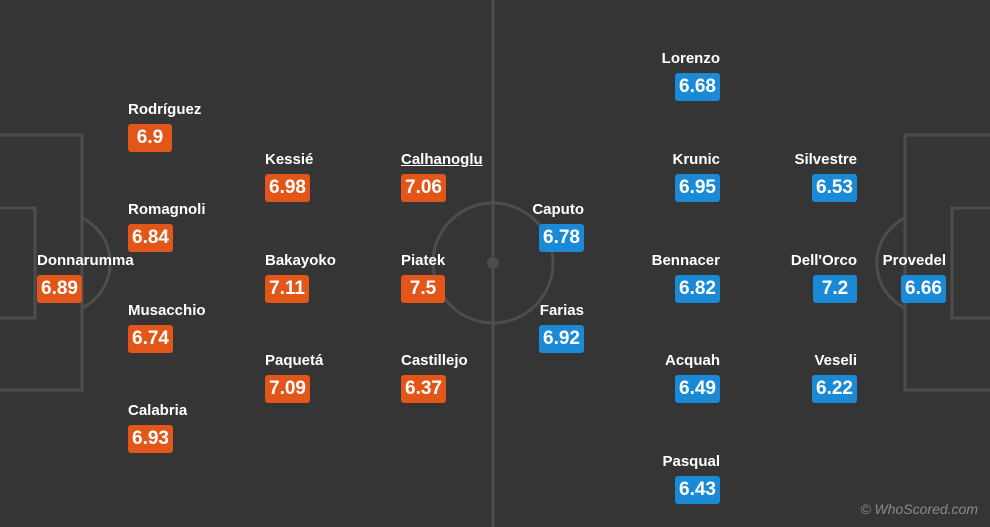 The height and width of the screenshot is (527, 990). What do you see at coordinates (287, 289) in the screenshot?
I see `rating: 7.11` at bounding box center [287, 289].